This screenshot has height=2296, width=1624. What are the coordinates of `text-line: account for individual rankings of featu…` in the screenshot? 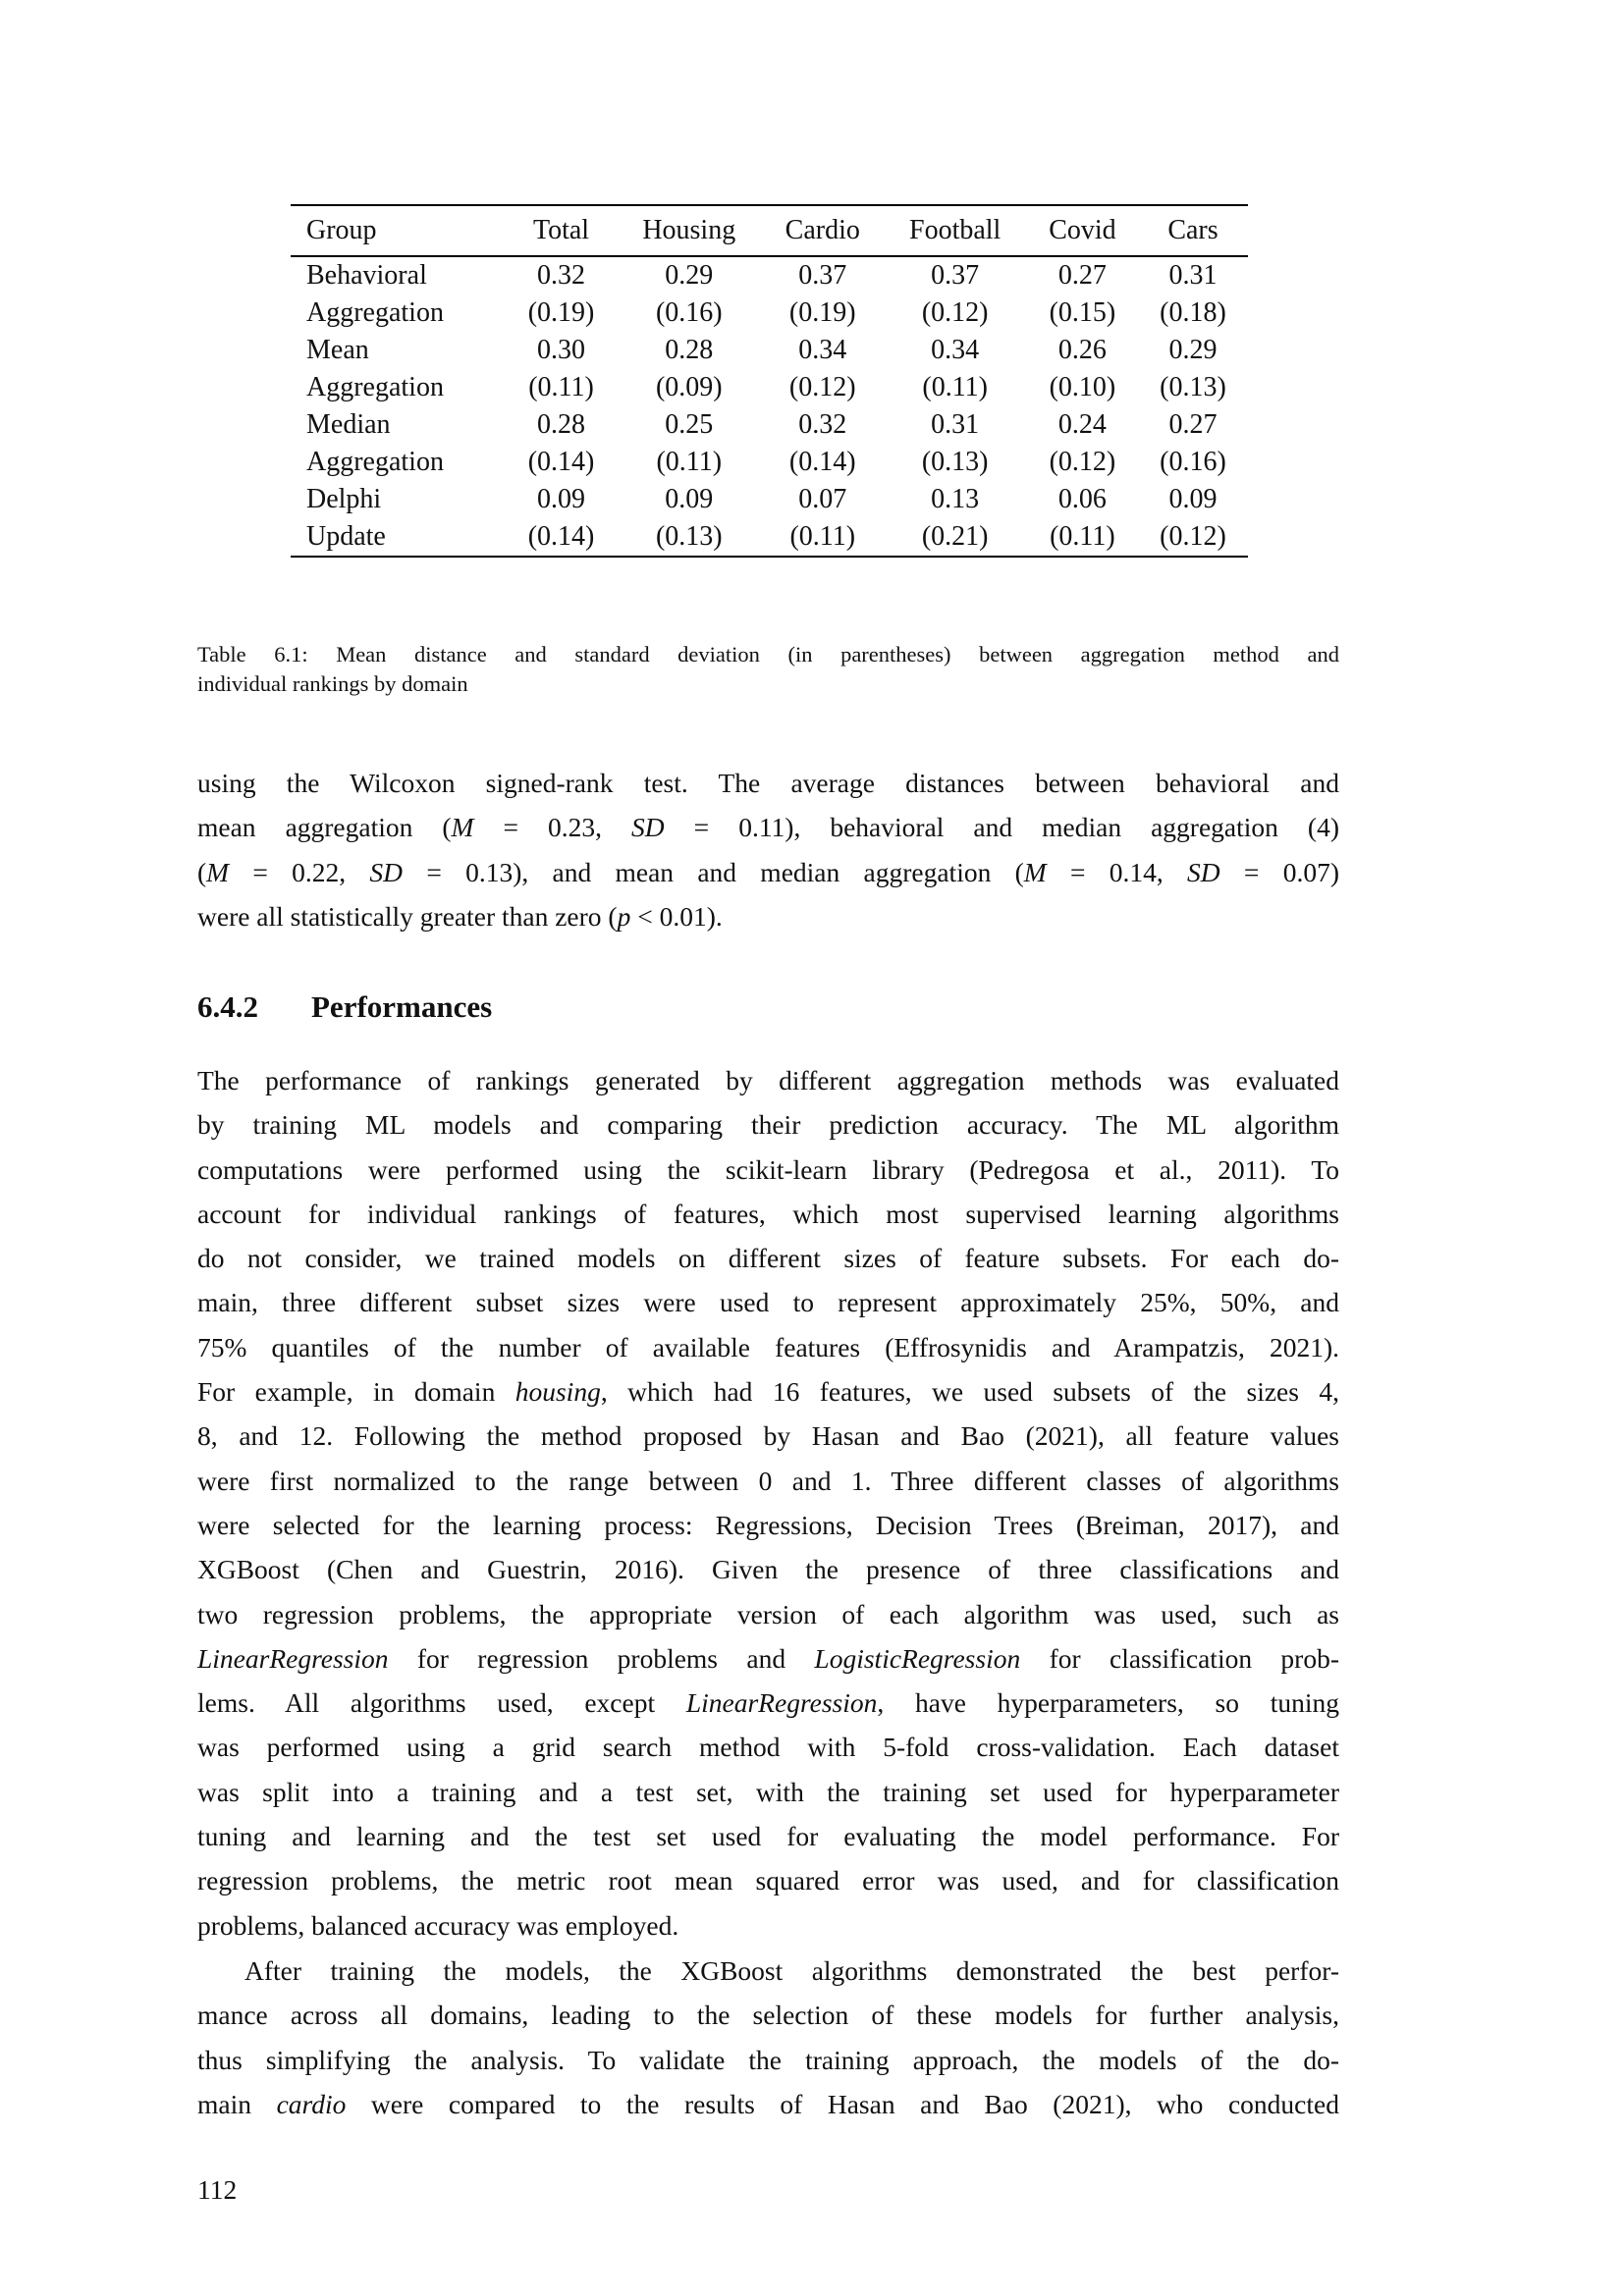 It's located at (768, 1214).